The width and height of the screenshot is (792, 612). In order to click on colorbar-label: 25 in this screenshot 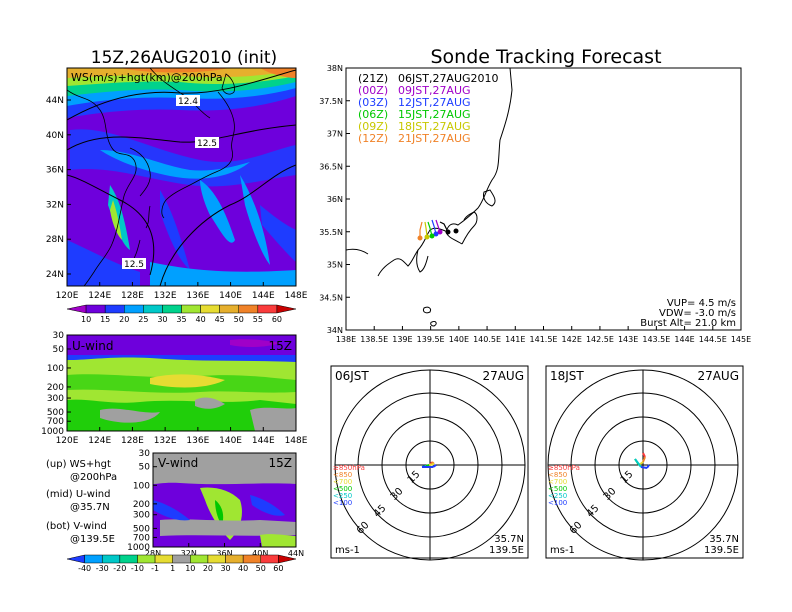, I will do `click(143, 319)`.